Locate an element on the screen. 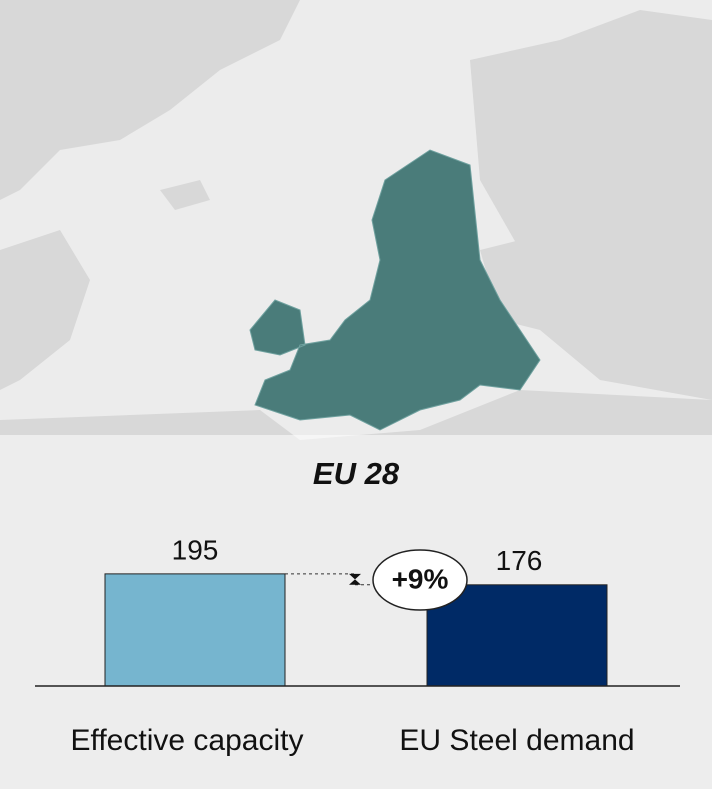 This screenshot has height=789, width=712. value-label: 176 is located at coordinates (519, 560).